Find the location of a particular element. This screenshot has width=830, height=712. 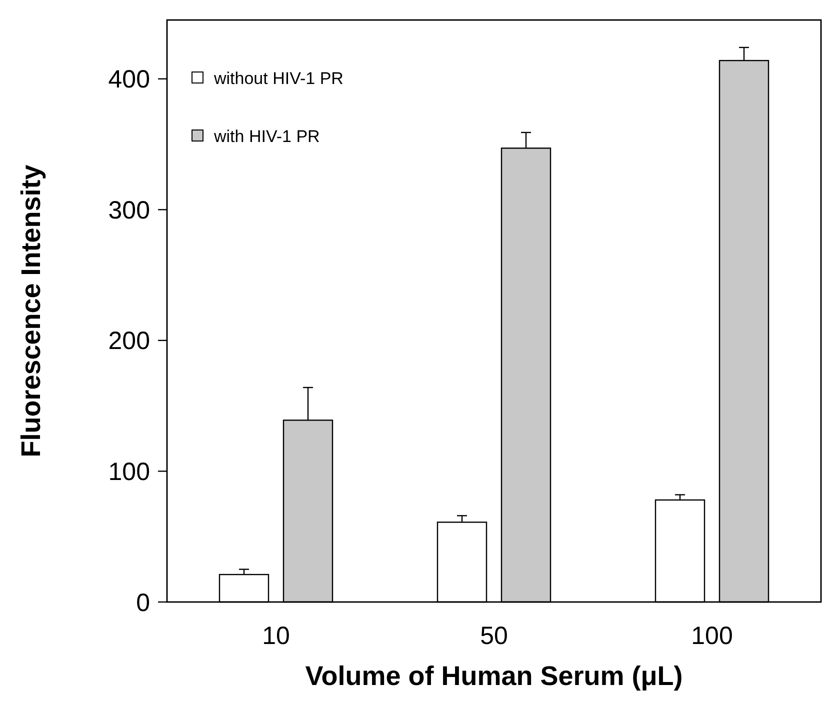

x-axis-title: Volume of Human Serum (μL) is located at coordinates (494, 676).